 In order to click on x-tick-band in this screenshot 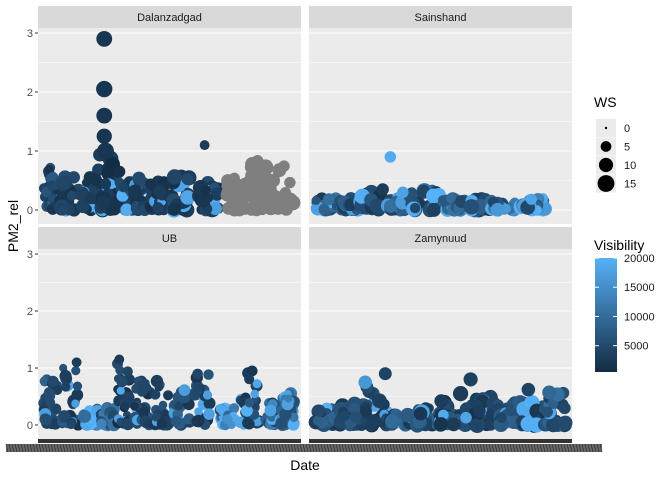, I will do `click(440, 441)`.